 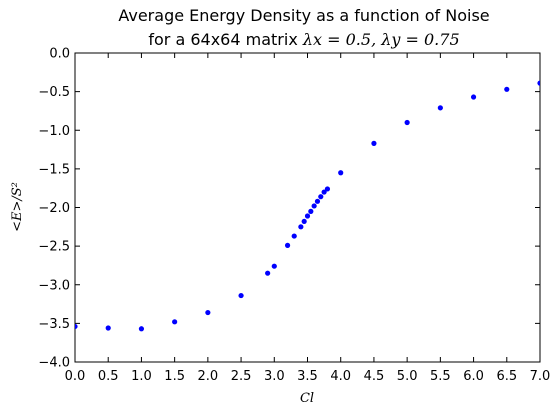 I want to click on x-tick-label: 1.0, so click(x=141, y=376).